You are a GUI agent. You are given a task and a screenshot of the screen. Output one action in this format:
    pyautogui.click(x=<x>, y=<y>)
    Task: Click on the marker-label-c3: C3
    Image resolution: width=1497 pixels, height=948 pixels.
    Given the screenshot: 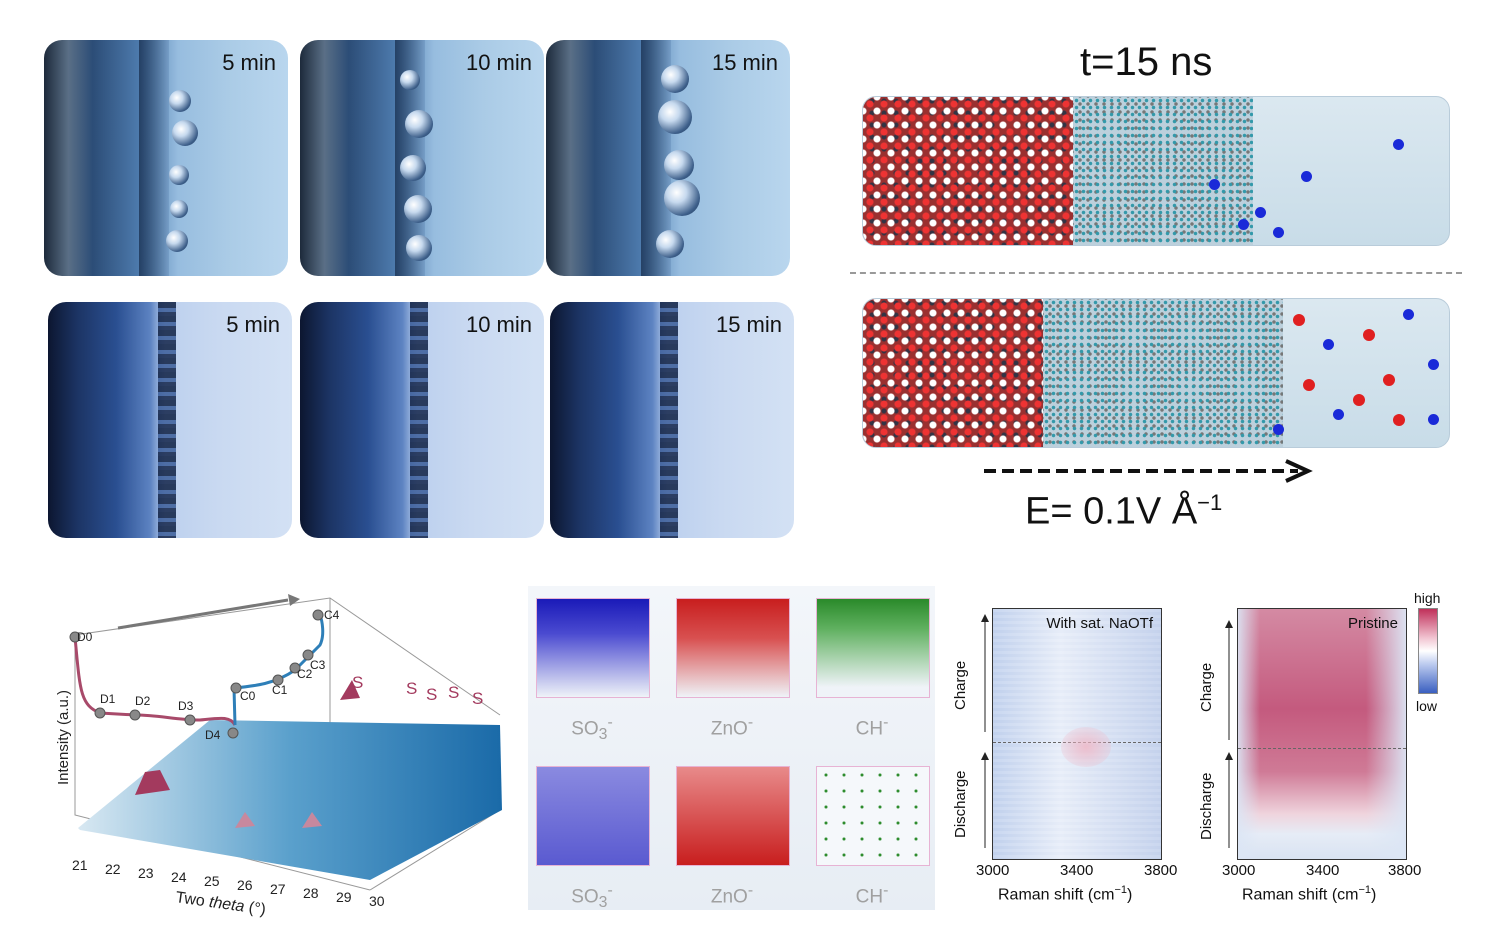 What is the action you would take?
    pyautogui.click(x=318, y=665)
    